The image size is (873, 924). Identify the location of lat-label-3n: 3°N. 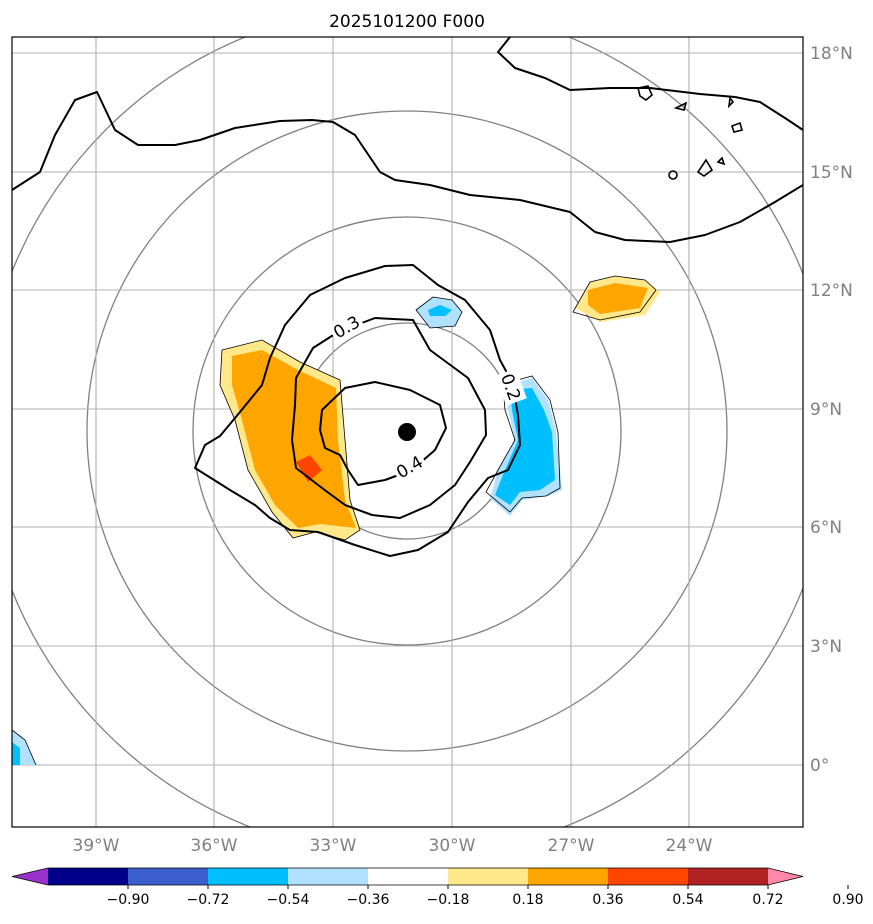
(826, 647).